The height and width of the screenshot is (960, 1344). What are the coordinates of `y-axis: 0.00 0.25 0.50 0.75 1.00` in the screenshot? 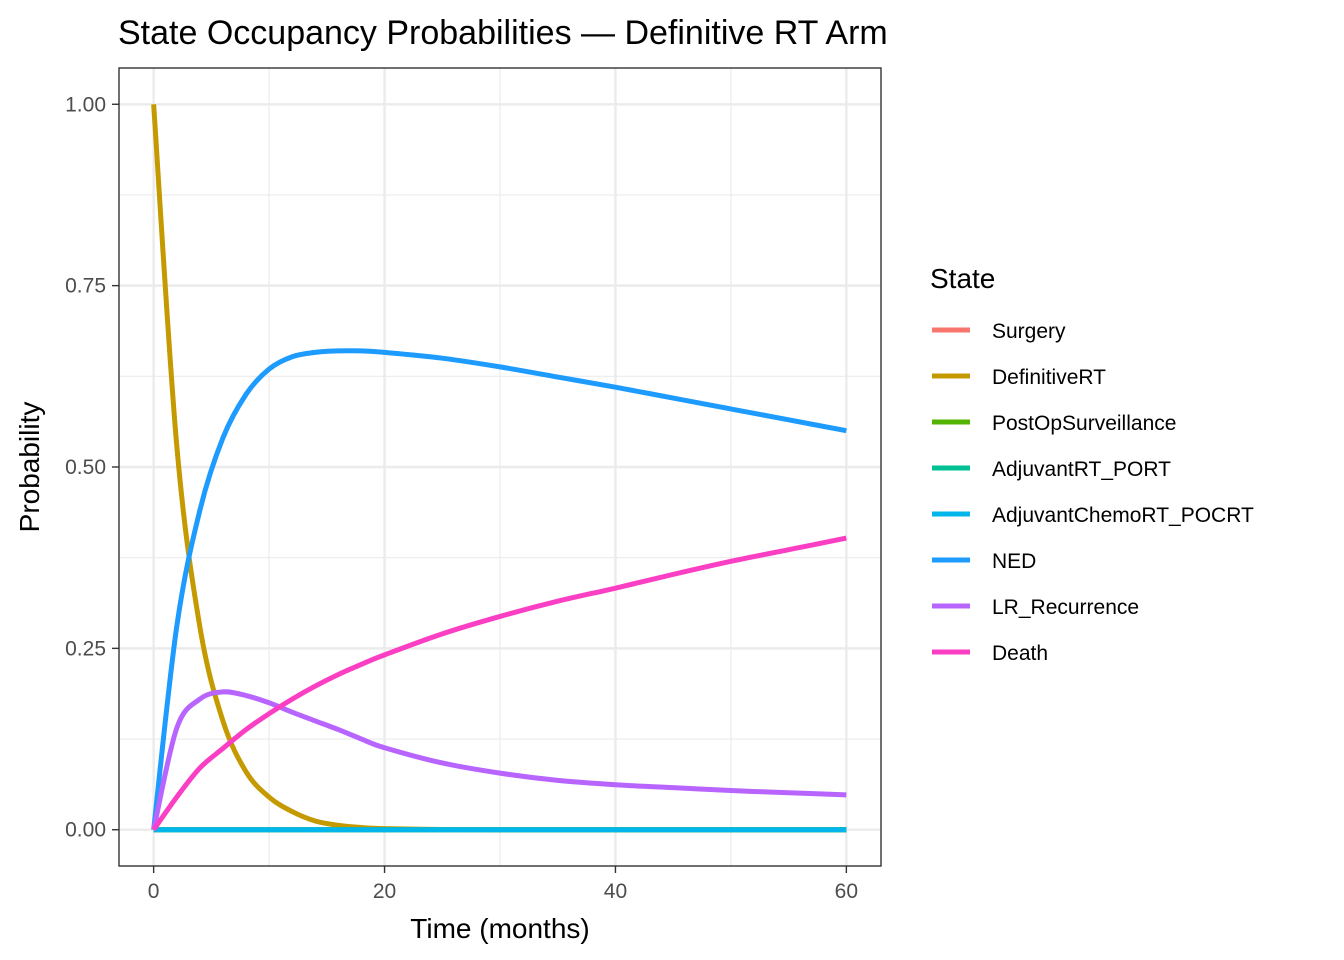 It's located at (92, 467).